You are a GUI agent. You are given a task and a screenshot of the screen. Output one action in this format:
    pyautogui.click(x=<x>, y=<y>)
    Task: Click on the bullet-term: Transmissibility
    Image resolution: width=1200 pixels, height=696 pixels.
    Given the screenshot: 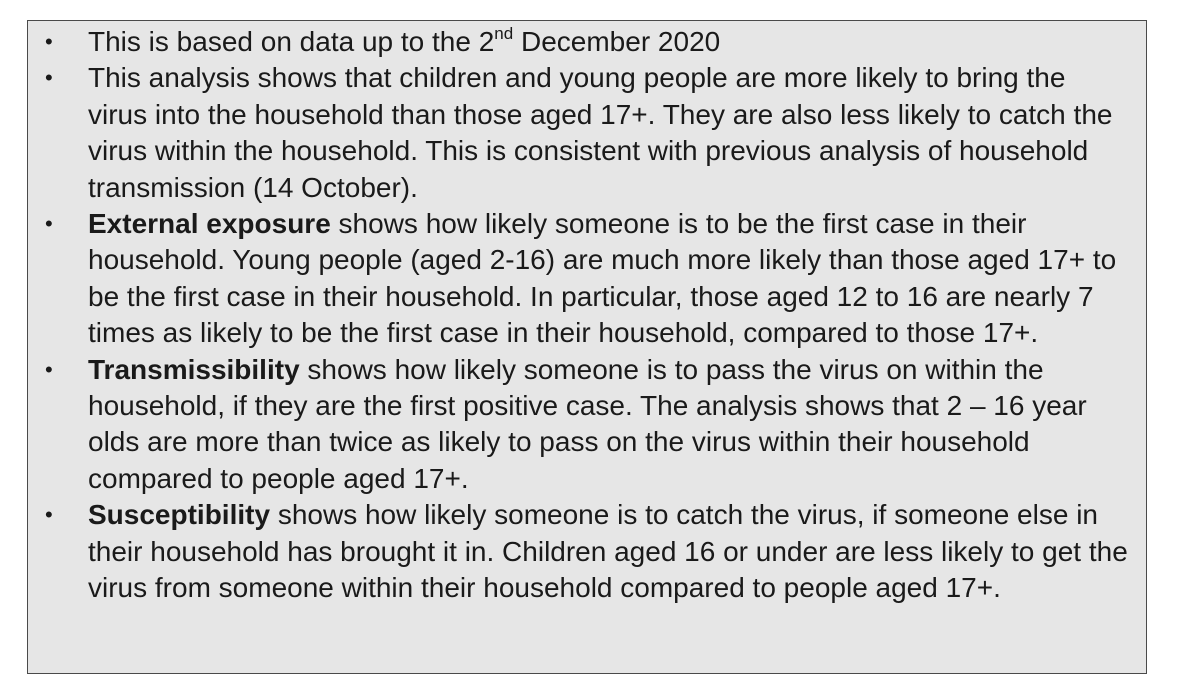 What is the action you would take?
    pyautogui.click(x=194, y=369)
    